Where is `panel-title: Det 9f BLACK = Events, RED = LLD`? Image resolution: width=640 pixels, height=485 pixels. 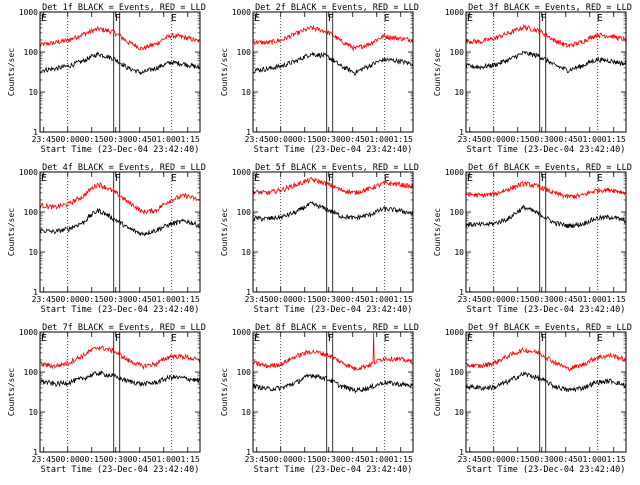
panel-title: Det 9f BLACK = Events, RED = LLD is located at coordinates (550, 328).